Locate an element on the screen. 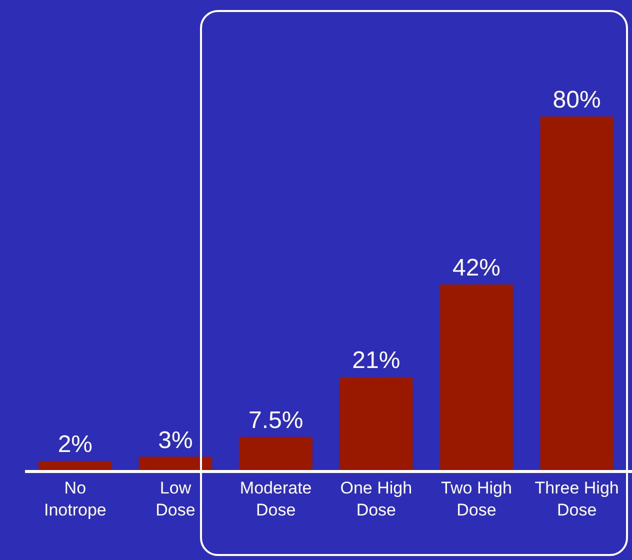 The image size is (632, 560). data-label: 7.5% is located at coordinates (276, 420).